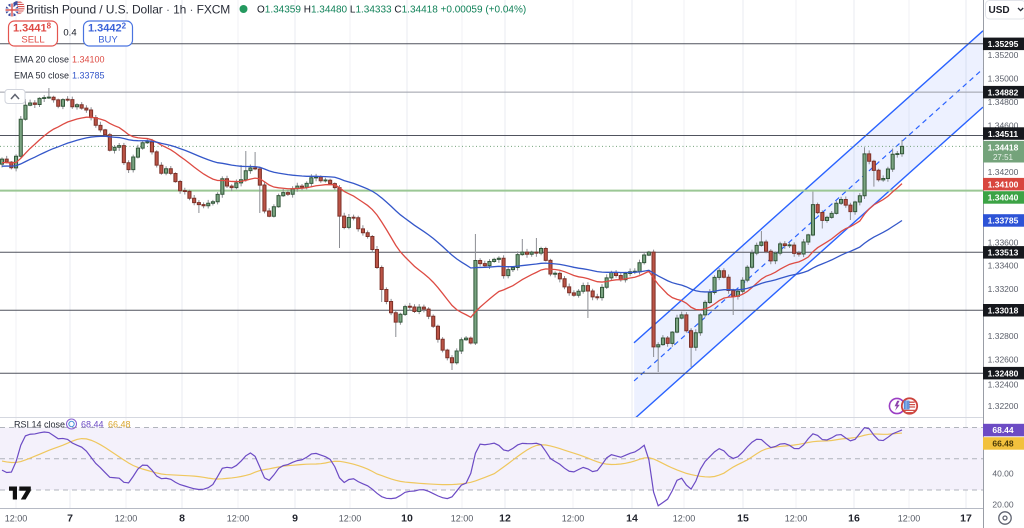  Describe the element at coordinates (1003, 505) in the screenshot. I see `svg-text: 20.00` at that location.